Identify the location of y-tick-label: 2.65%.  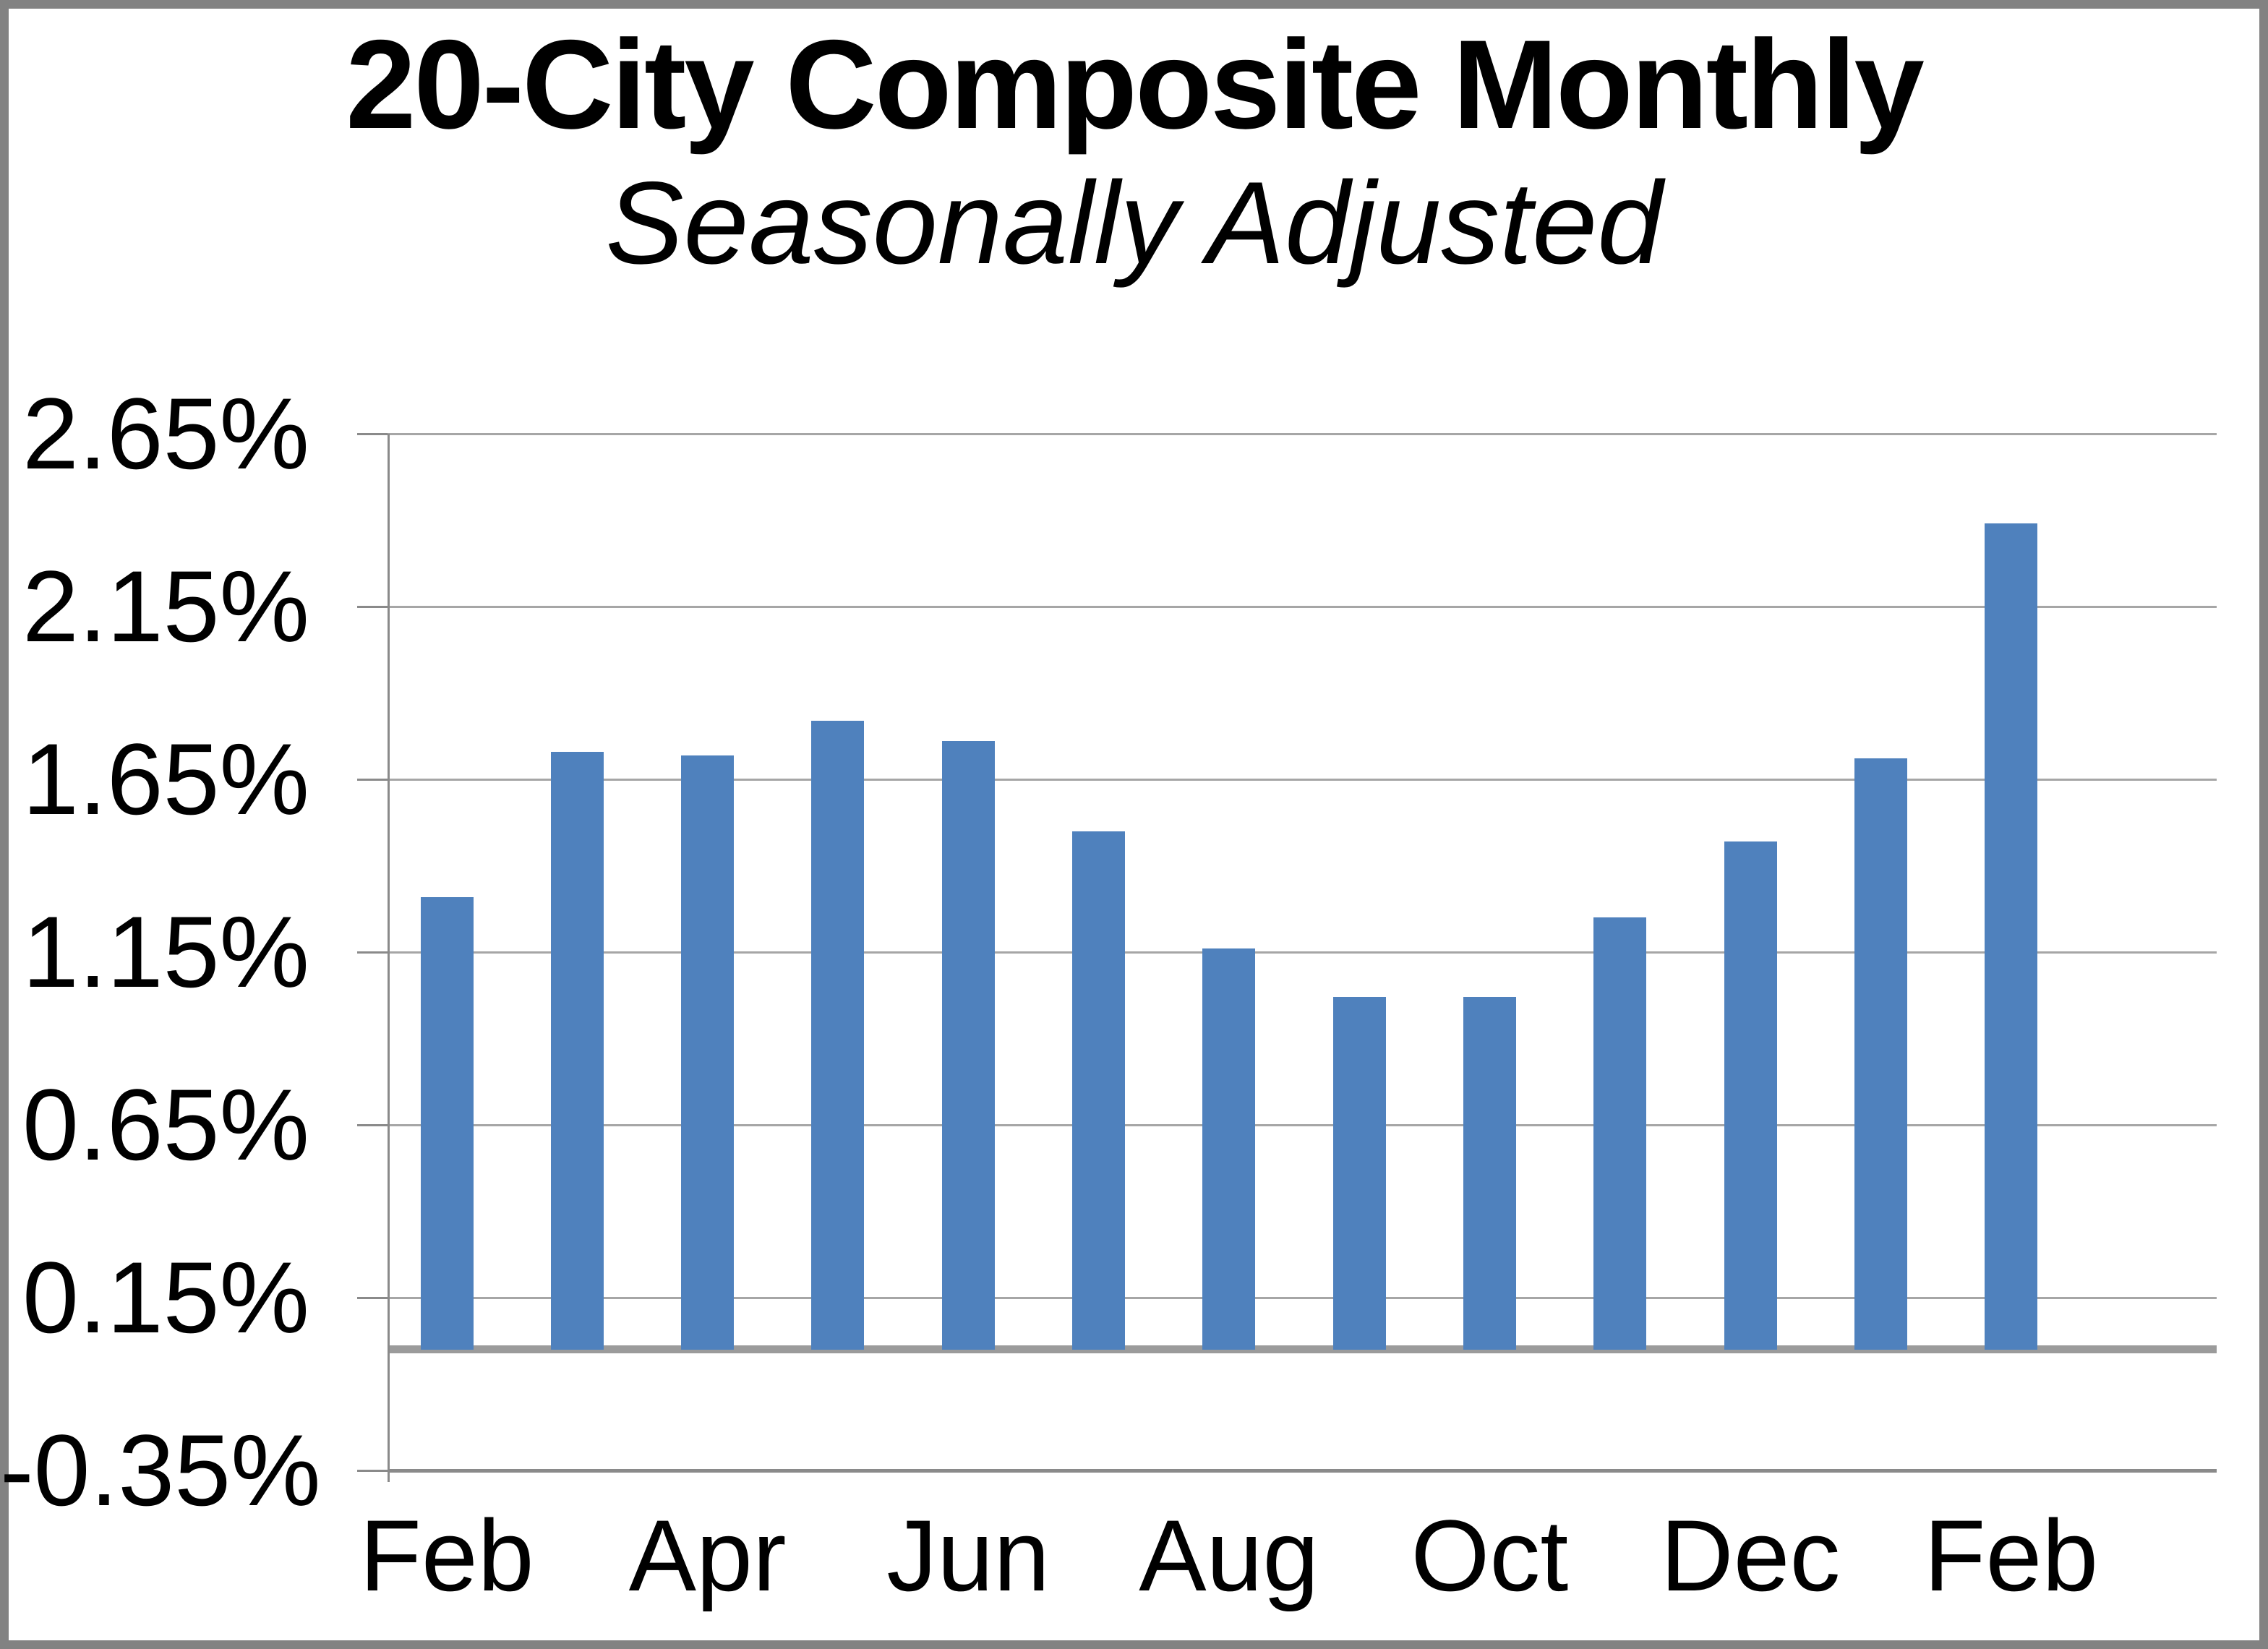
(165, 433).